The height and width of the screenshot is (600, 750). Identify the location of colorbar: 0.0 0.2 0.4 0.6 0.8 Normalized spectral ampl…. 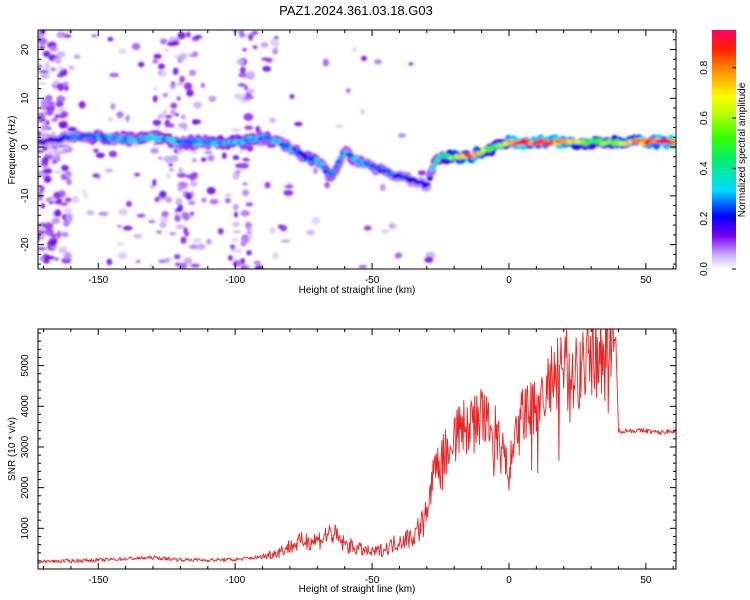
(723, 153).